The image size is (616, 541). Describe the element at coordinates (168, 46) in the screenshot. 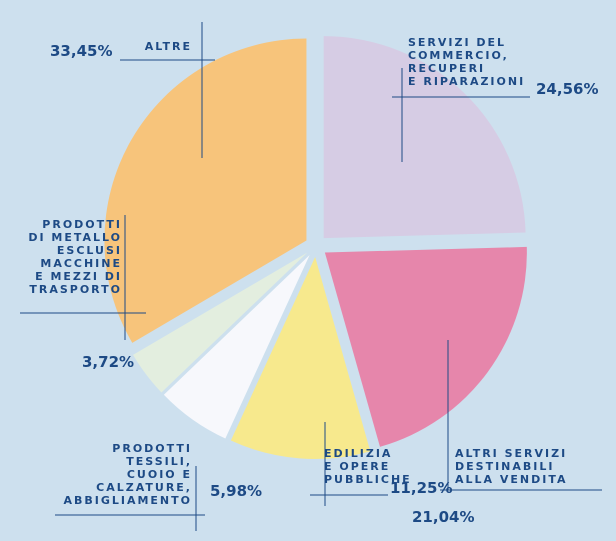

I see `slice-label: ALTRE` at that location.